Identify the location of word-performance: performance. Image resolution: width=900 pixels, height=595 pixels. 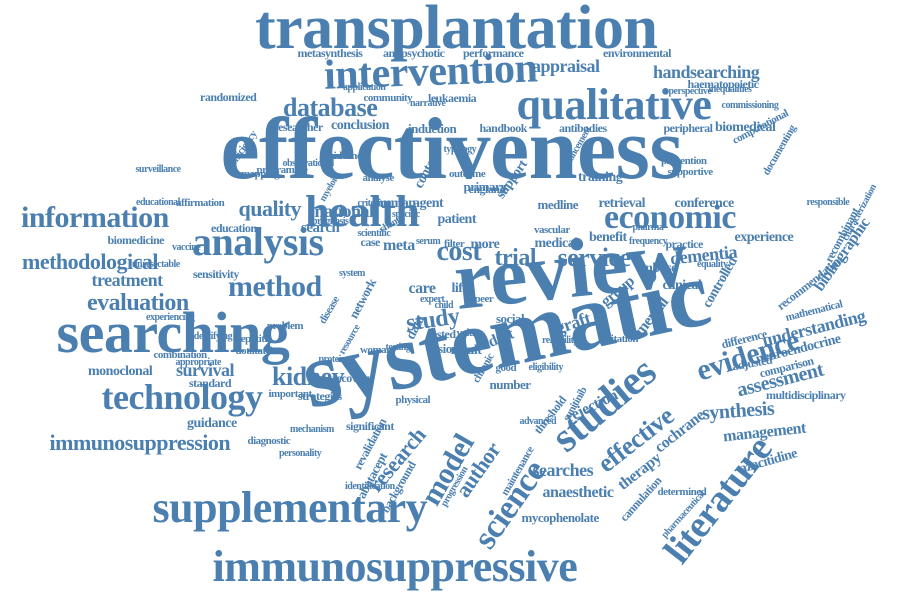
(493, 53).